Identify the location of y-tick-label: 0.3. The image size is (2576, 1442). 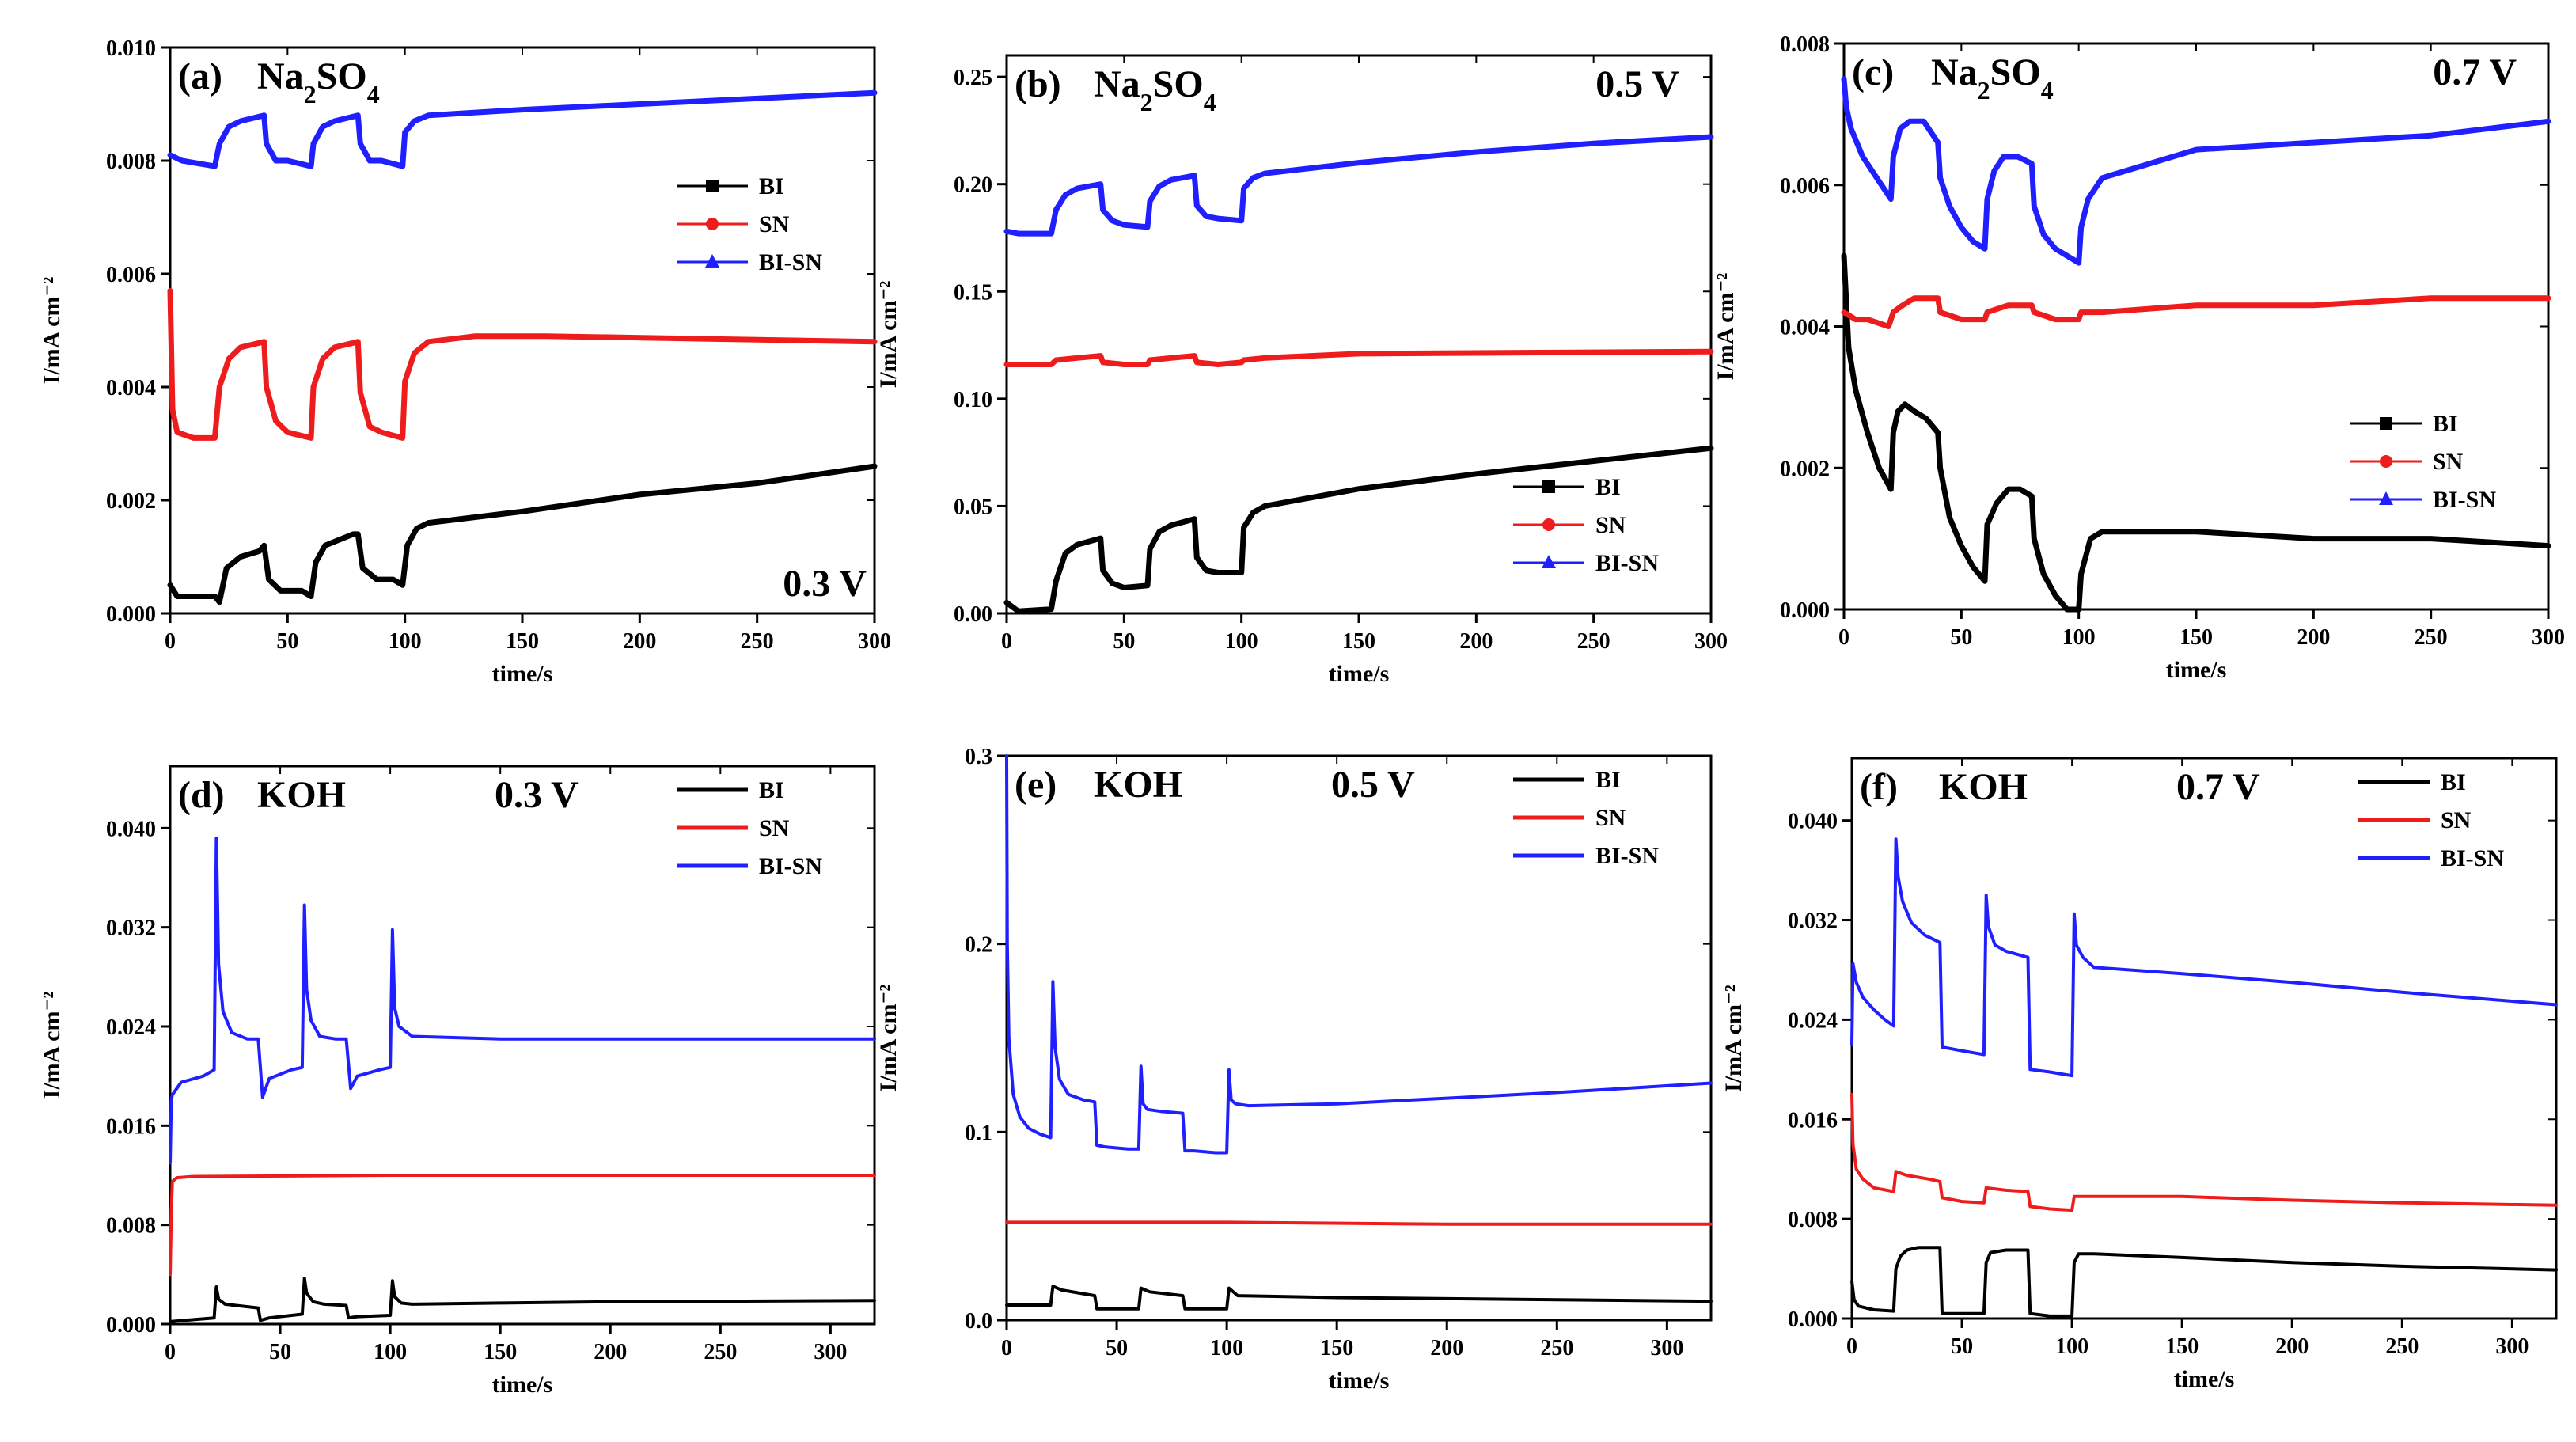
(978, 757).